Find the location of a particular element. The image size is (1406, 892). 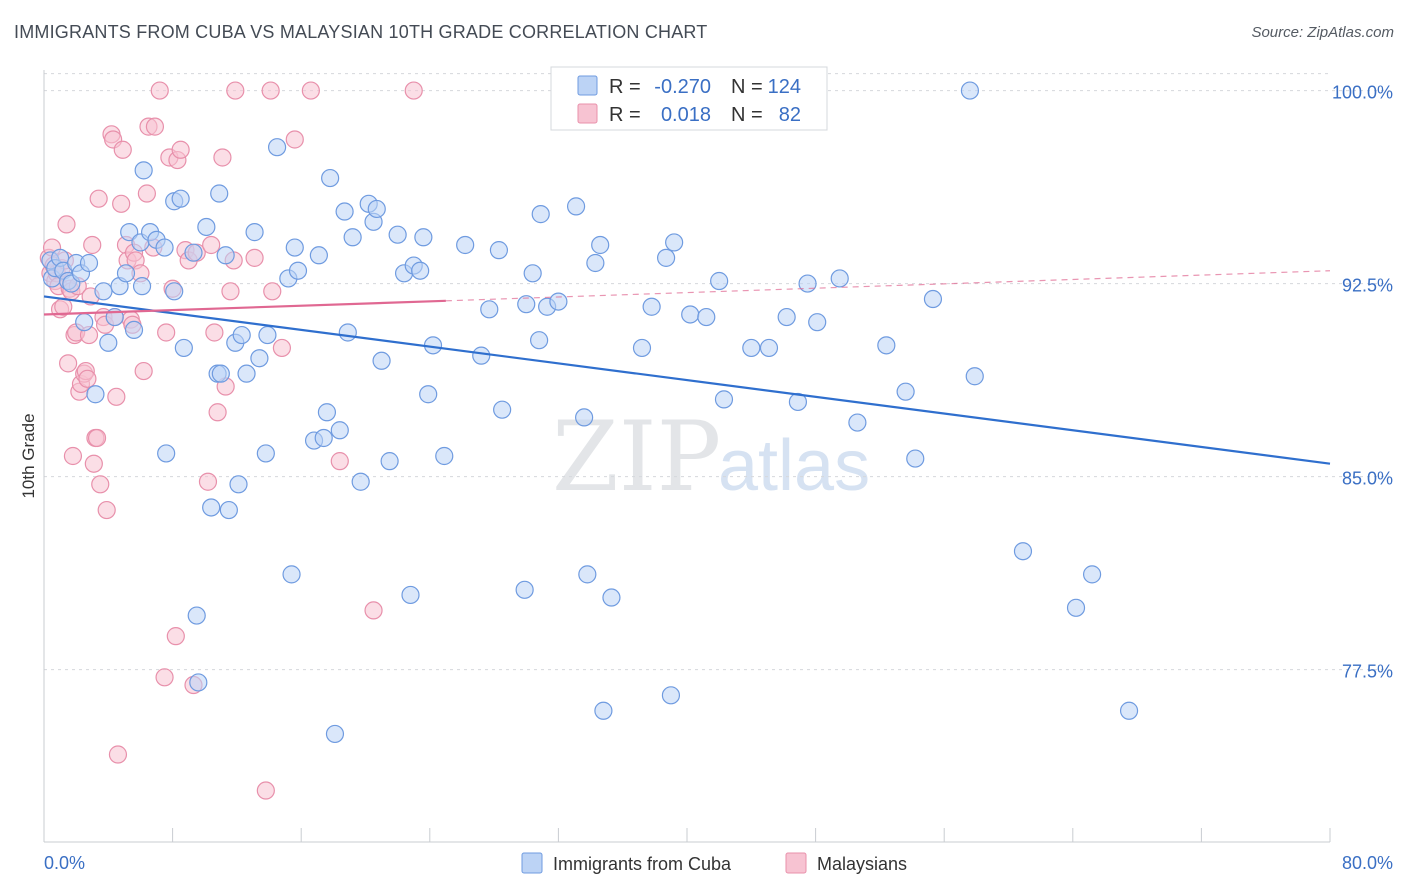

y-axis-label: 10th Grade is located at coordinates (28, 455).